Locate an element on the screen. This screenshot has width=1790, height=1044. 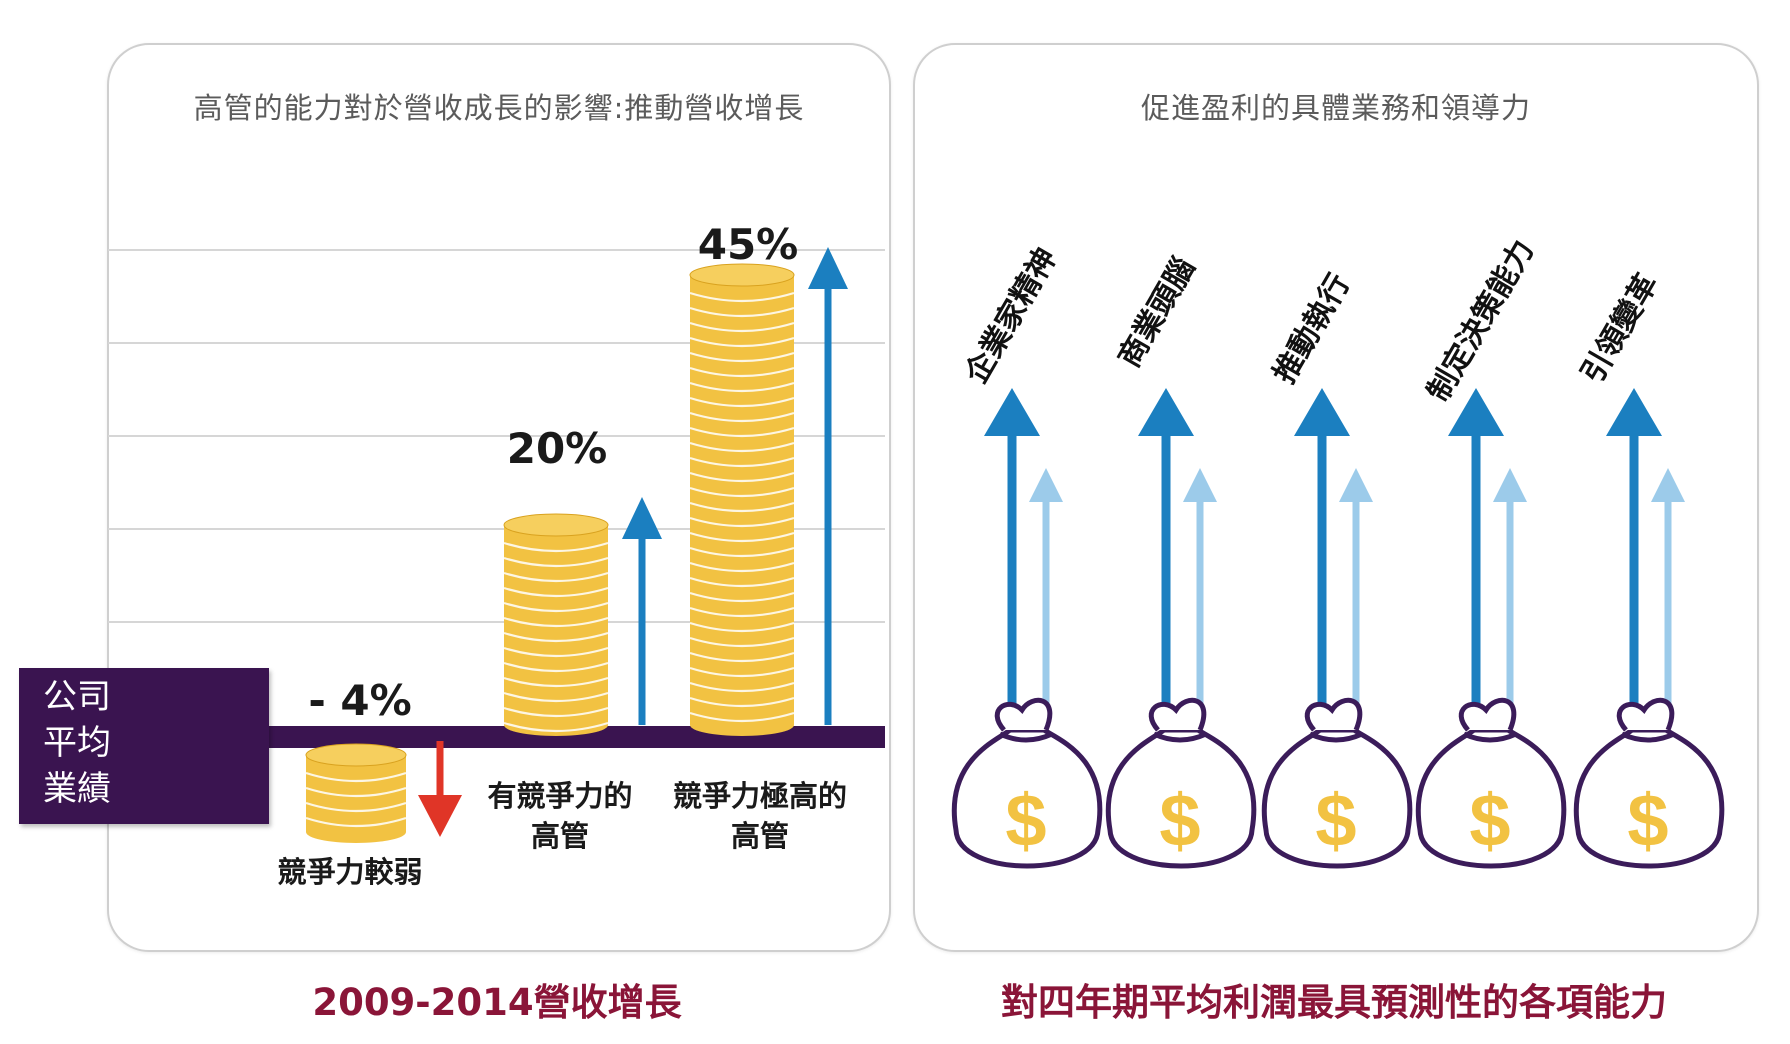
bar-weak-arrow-down is located at coordinates (440, 789).